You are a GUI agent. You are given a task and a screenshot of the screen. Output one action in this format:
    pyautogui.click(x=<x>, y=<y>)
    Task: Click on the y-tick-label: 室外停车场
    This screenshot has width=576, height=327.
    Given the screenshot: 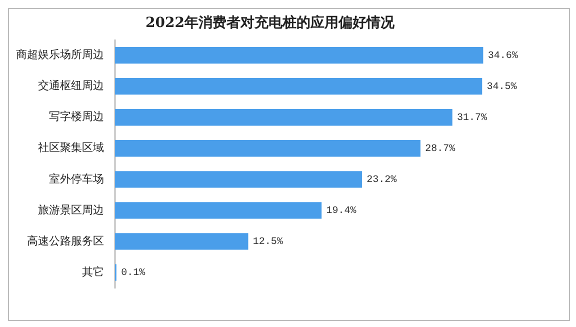 What is the action you would take?
    pyautogui.click(x=76, y=179)
    